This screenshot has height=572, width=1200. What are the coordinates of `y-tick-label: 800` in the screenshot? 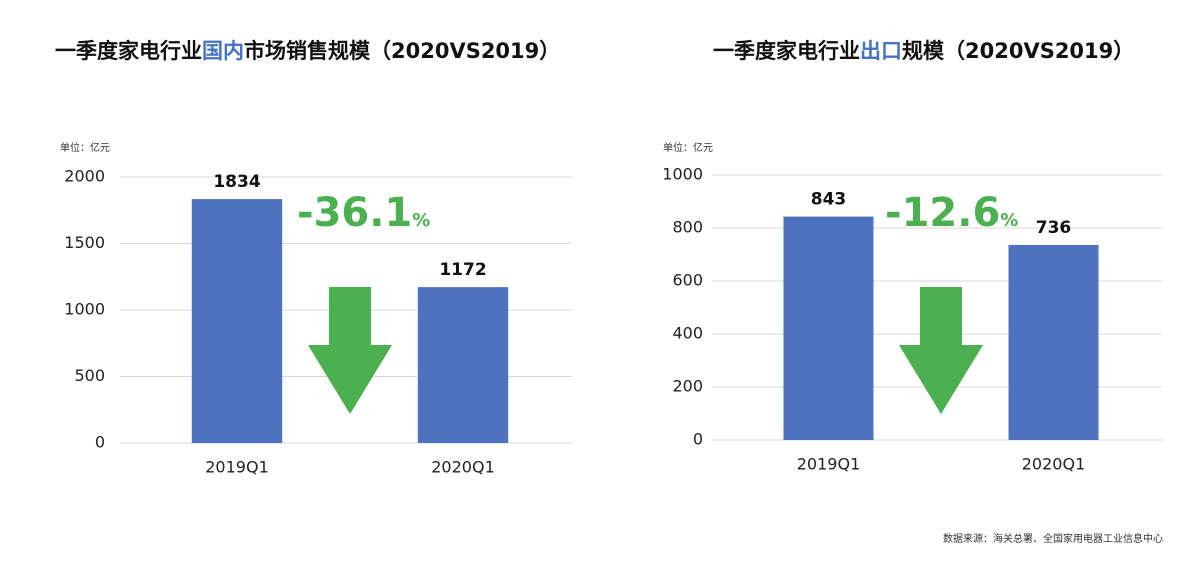 It's located at (687, 227).